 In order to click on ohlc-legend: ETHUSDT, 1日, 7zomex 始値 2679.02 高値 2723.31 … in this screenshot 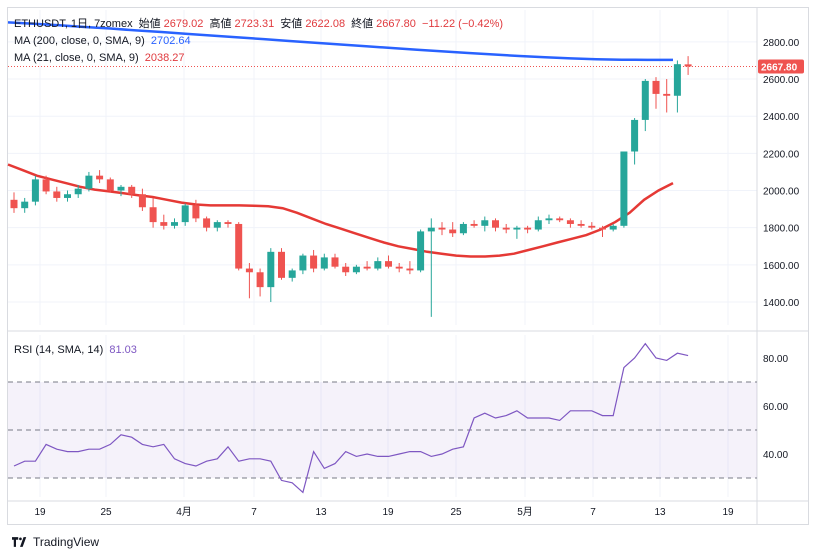, I will do `click(260, 23)`.